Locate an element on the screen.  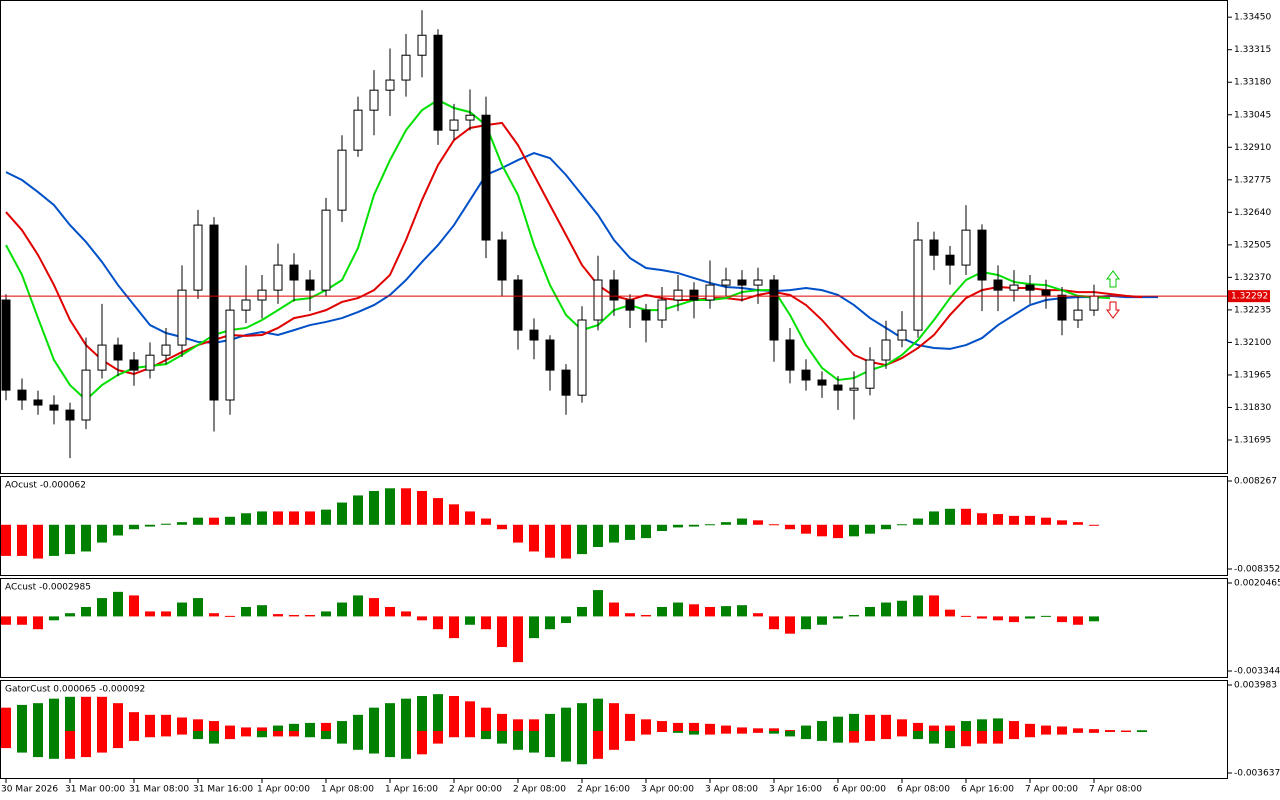
y-tick-label: 1.32370 is located at coordinates (1252, 278).